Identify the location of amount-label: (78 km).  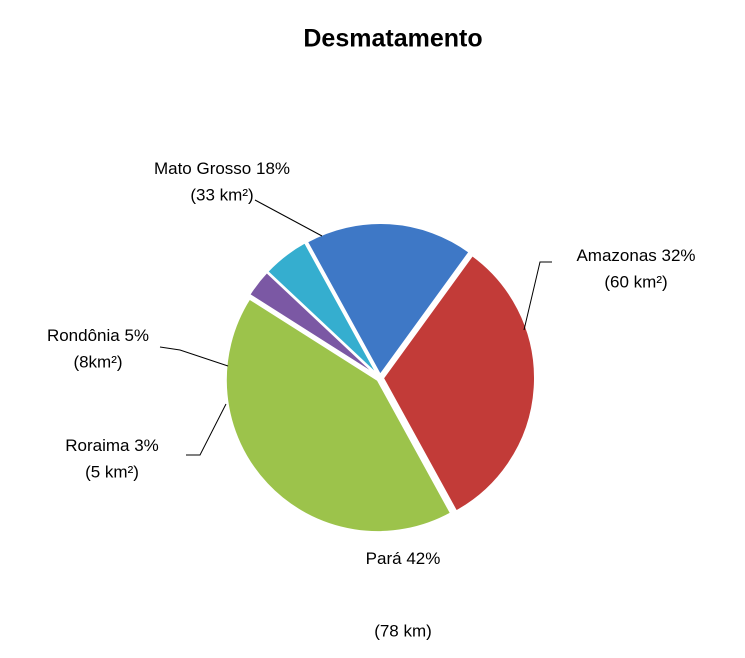
(403, 630).